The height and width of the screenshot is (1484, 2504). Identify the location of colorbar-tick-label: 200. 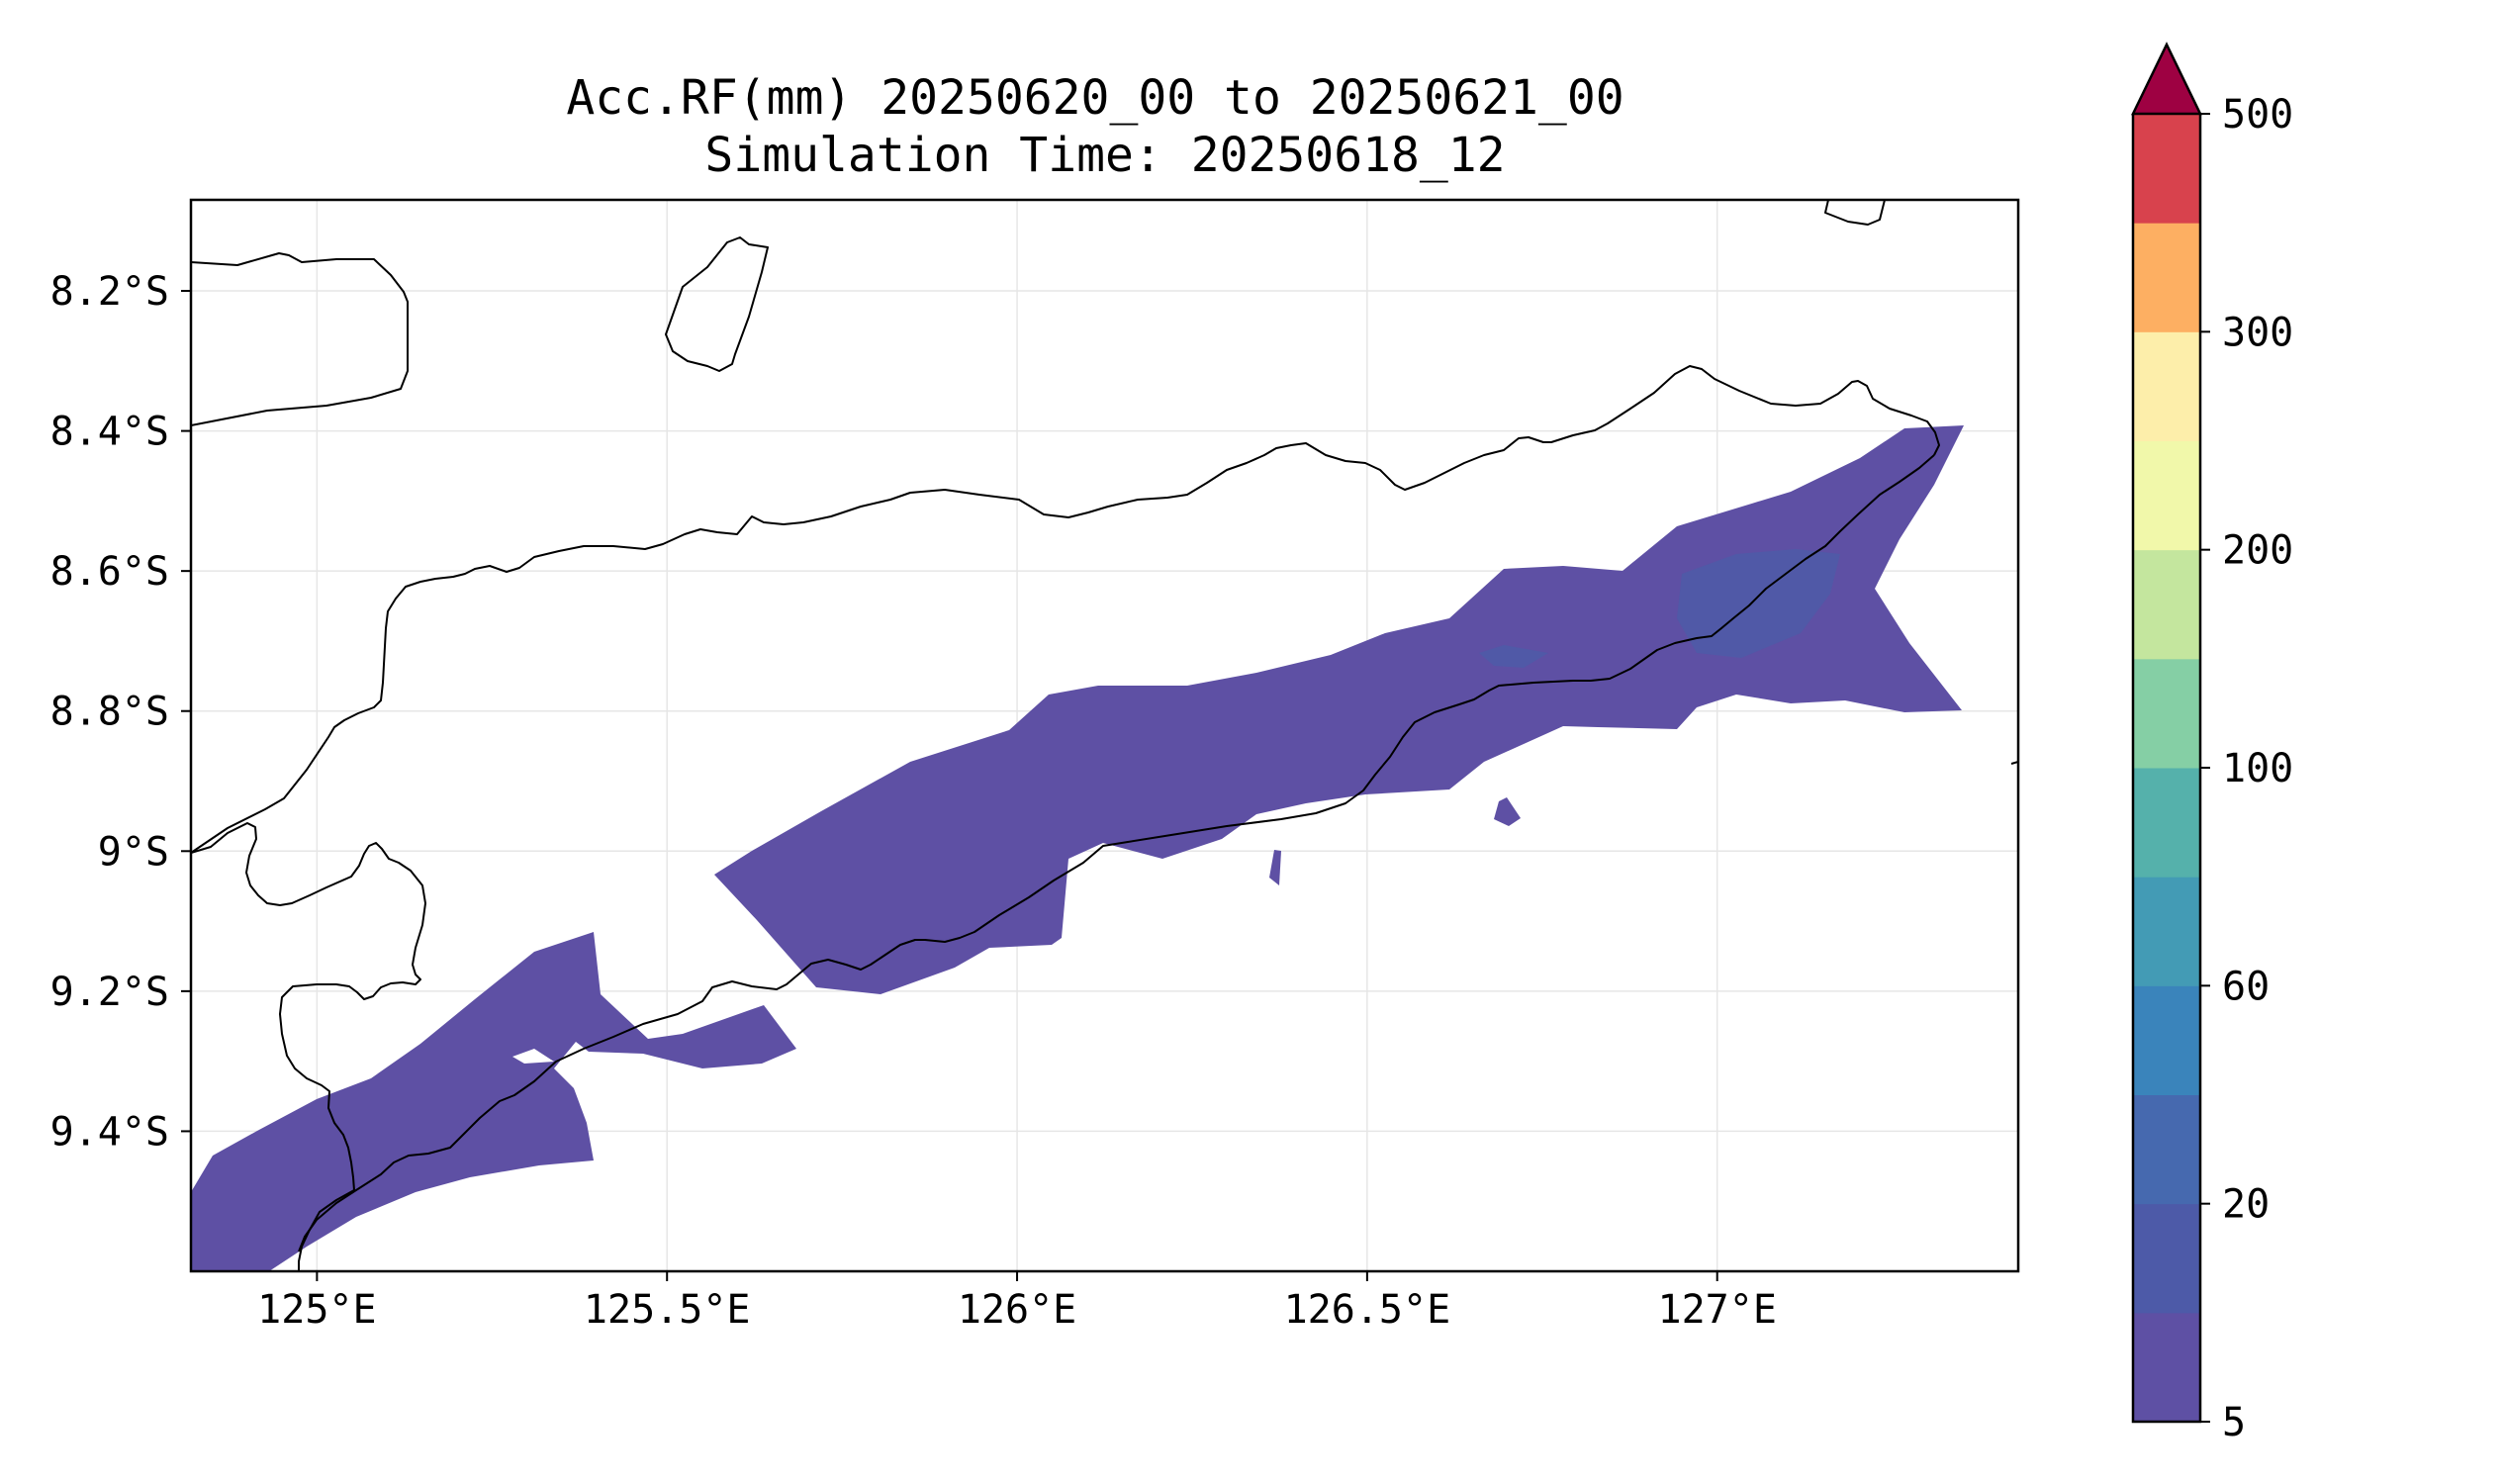
(2257, 551).